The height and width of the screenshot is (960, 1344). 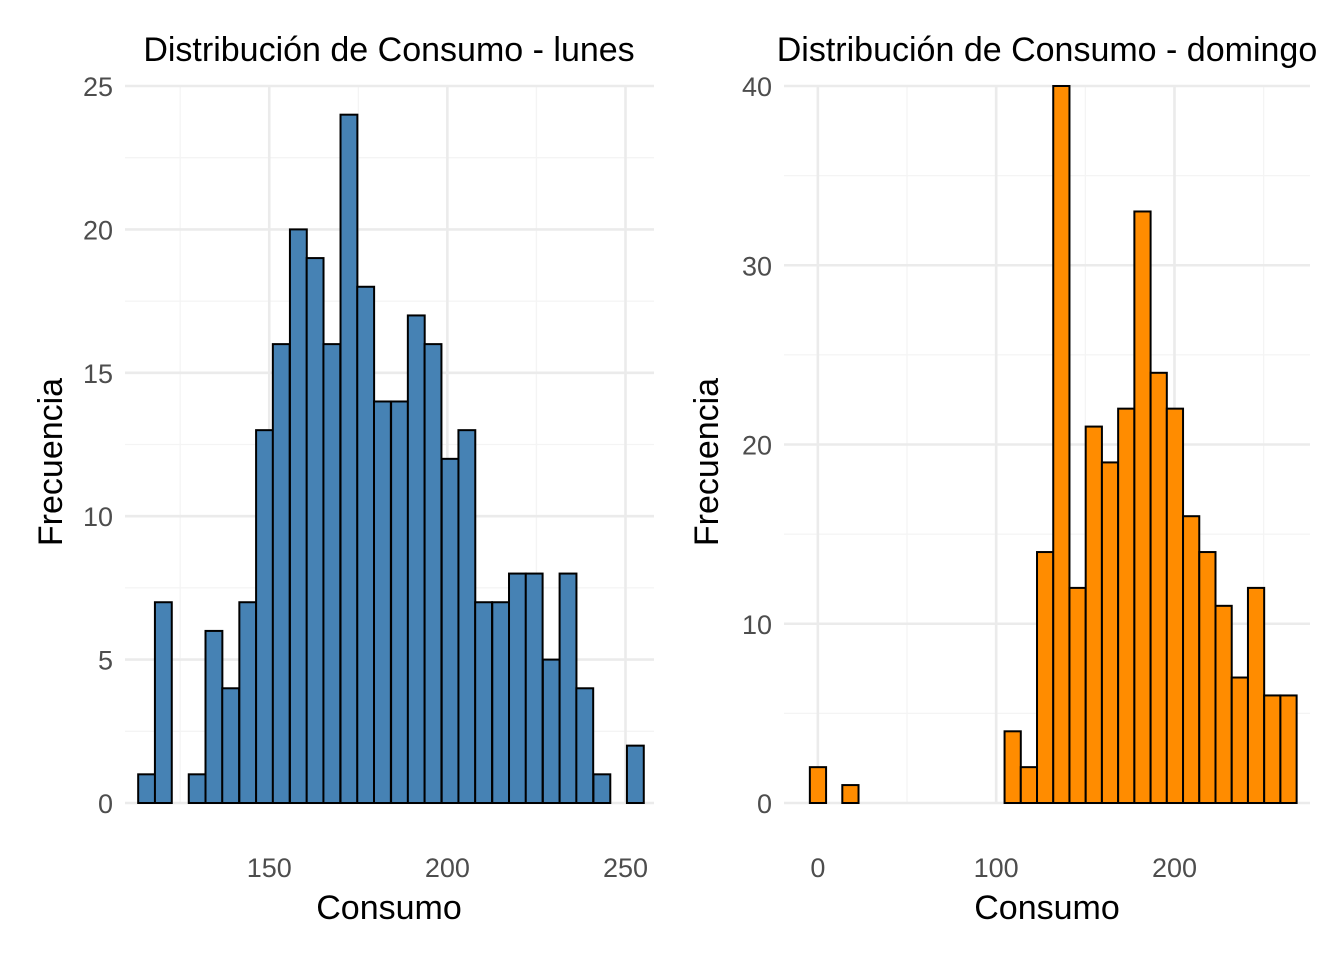 What do you see at coordinates (105, 661) in the screenshot?
I see `y-tick-label: 5` at bounding box center [105, 661].